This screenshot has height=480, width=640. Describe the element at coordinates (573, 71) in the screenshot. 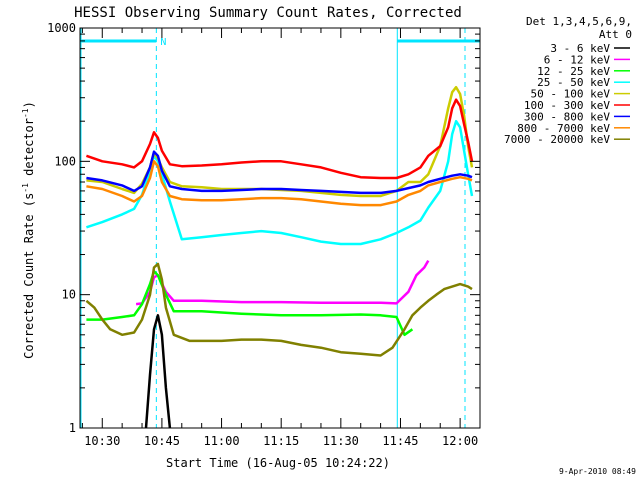

I see `legend-label-3: 12 - 25 keV` at that location.